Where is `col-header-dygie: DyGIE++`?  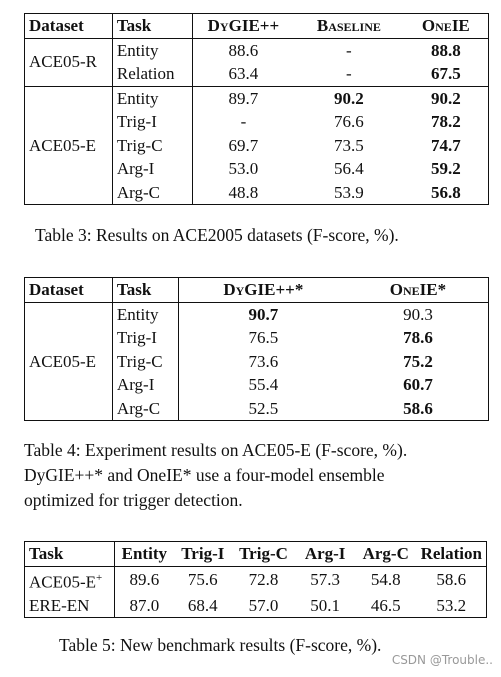 col-header-dygie: DyGIE++ is located at coordinates (243, 26).